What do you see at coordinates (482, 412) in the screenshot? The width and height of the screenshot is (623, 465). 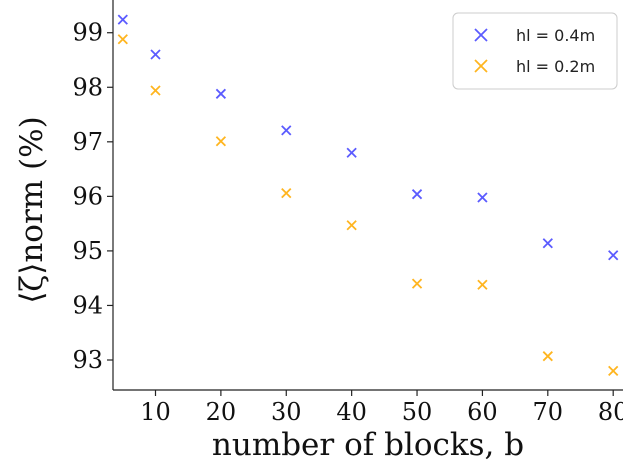 I see `x-tick-label: 60` at bounding box center [482, 412].